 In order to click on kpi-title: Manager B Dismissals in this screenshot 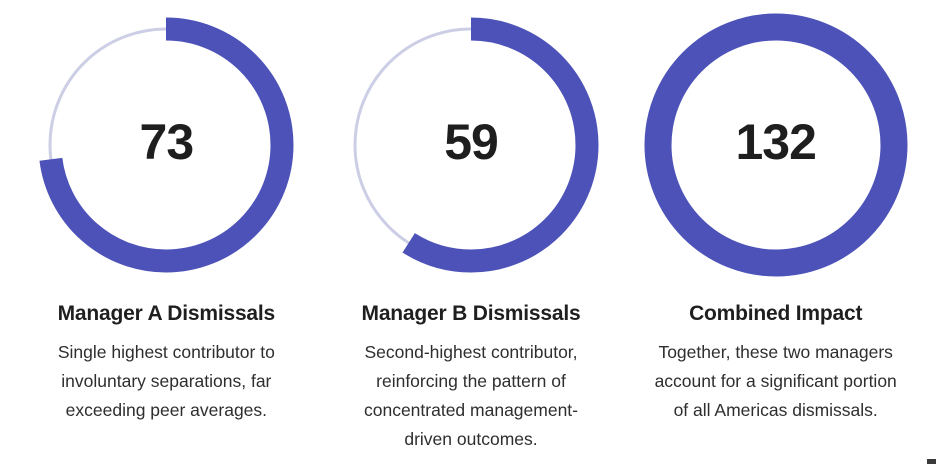, I will do `click(471, 313)`.